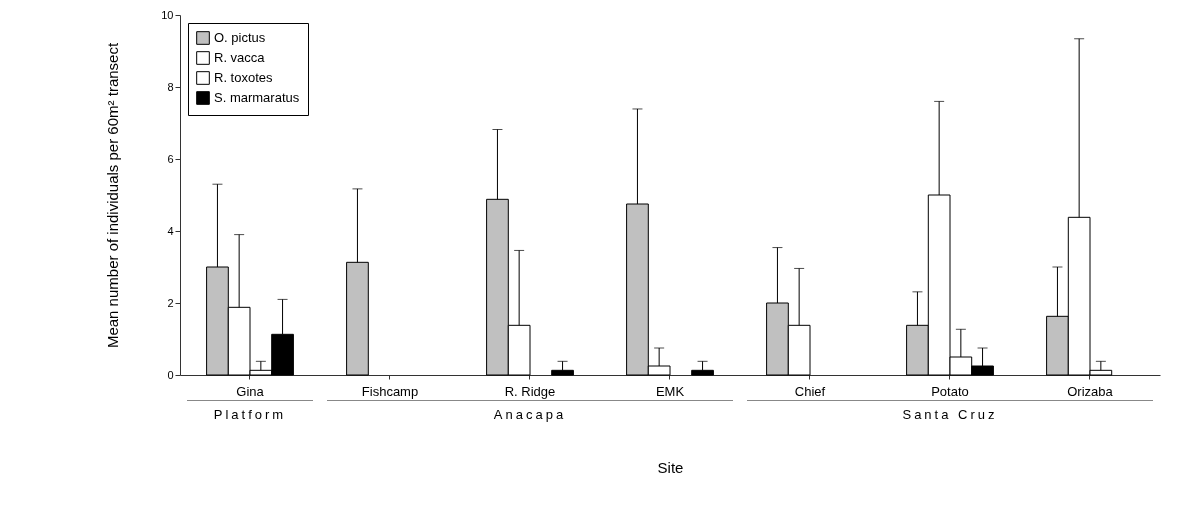 Image resolution: width=1202 pixels, height=531 pixels. I want to click on x-tick-label: Orizaba, so click(1090, 391).